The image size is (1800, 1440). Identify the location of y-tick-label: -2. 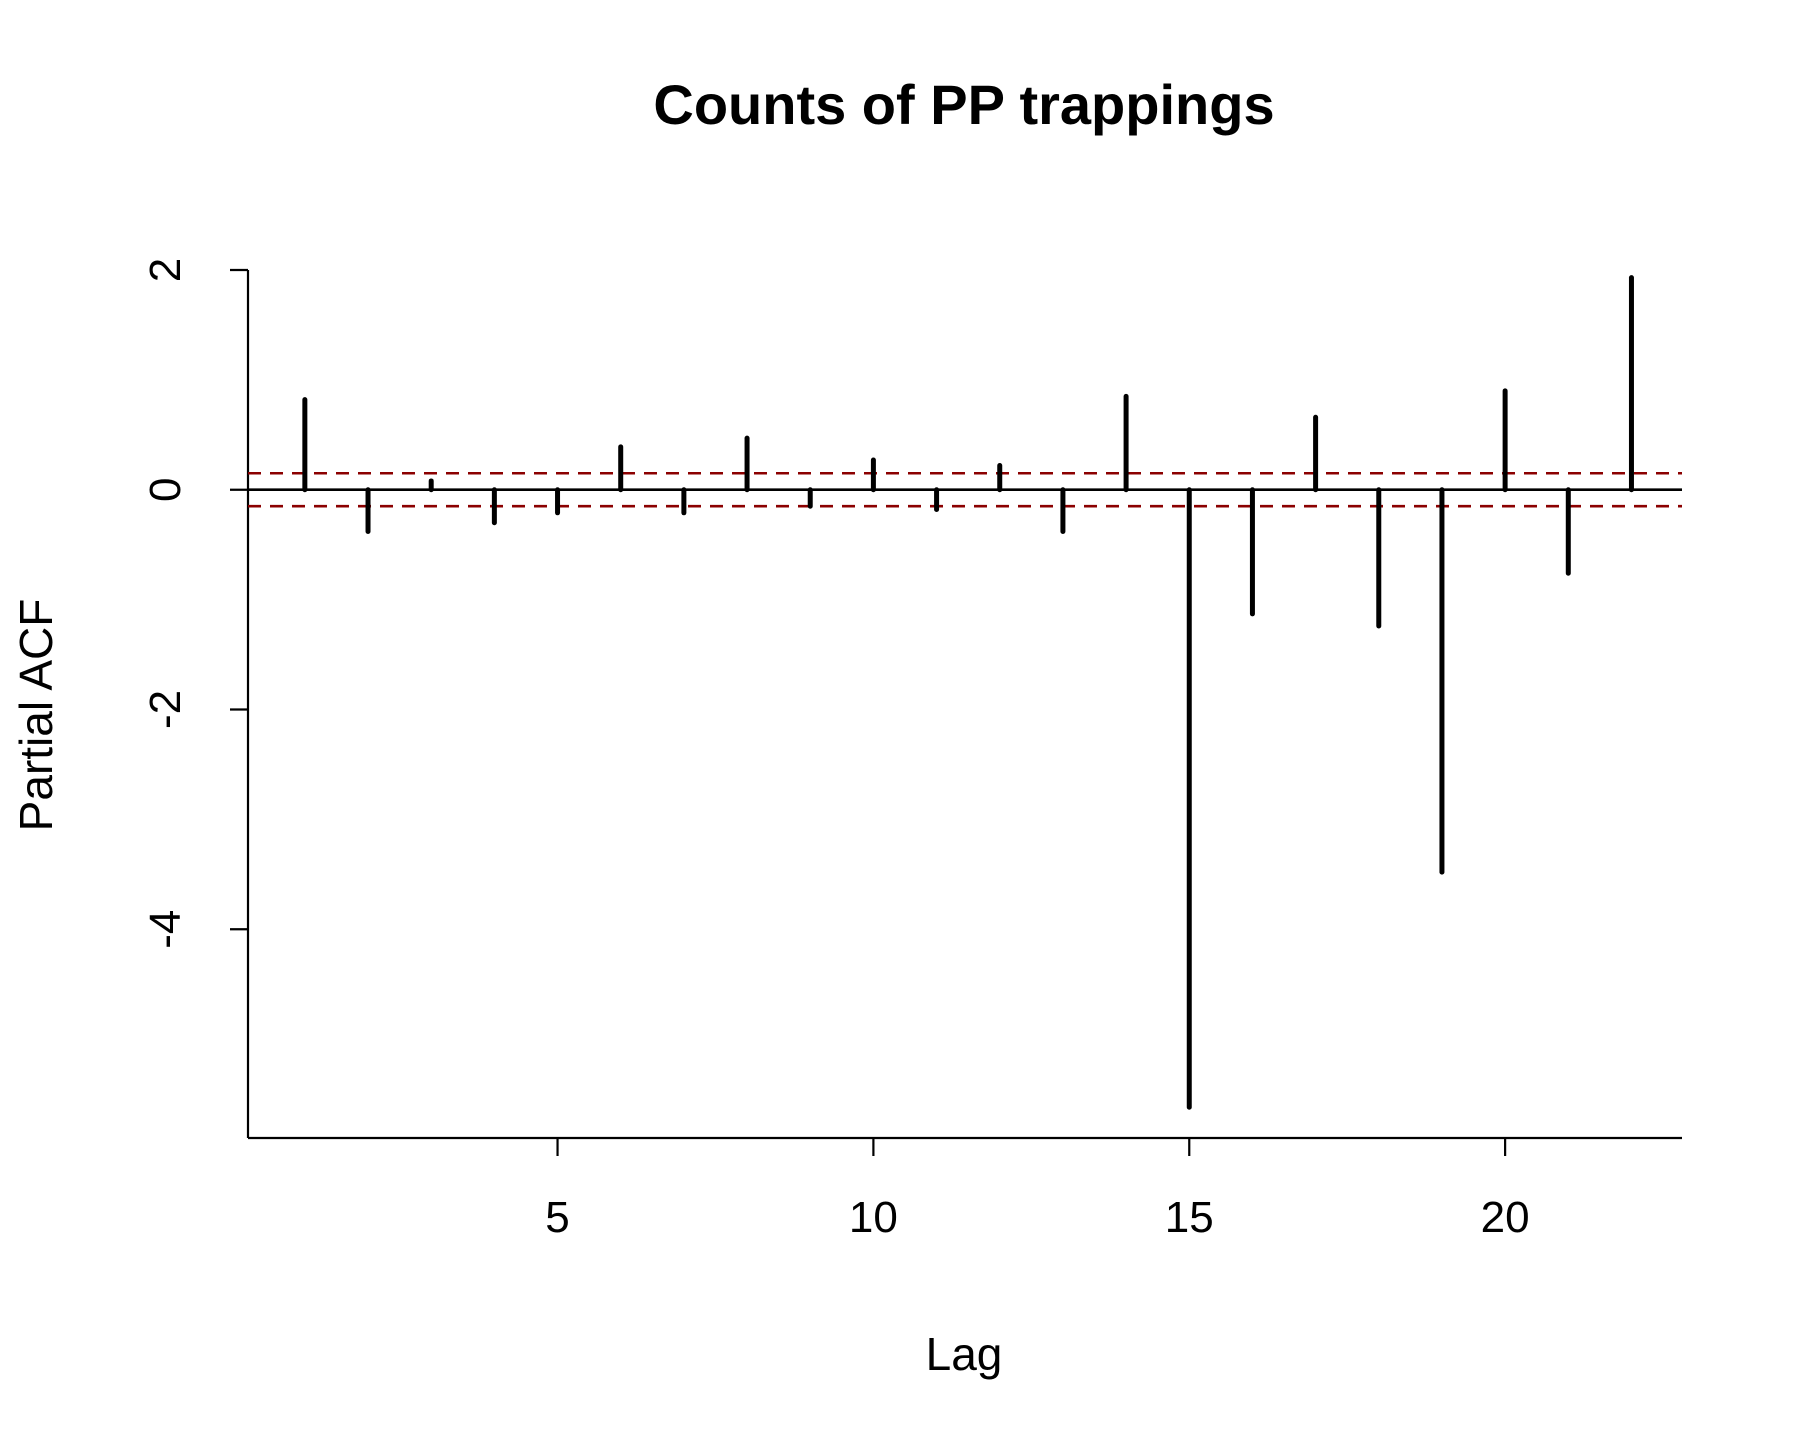
(165, 709).